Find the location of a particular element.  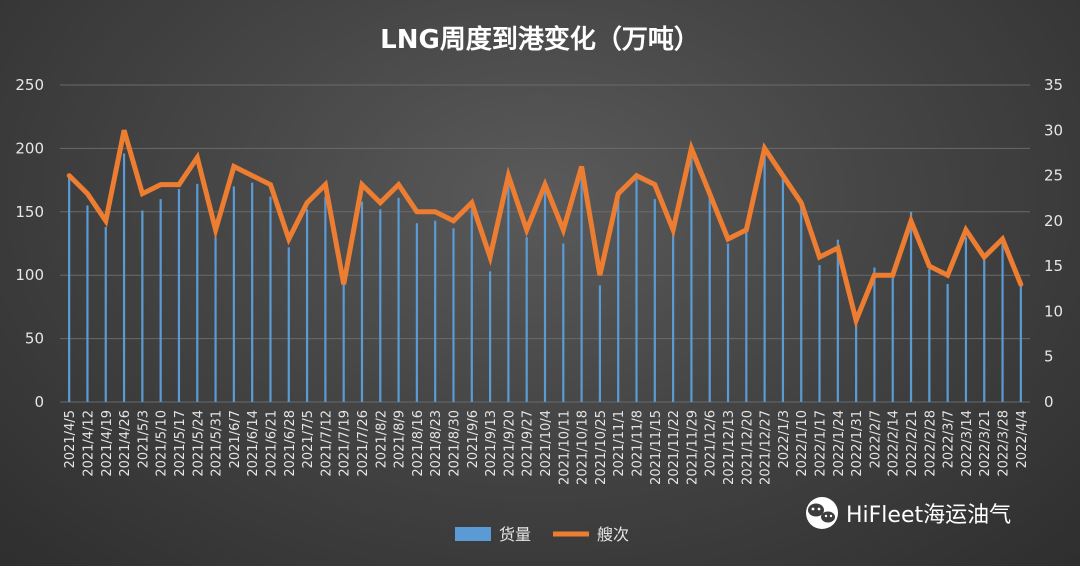

left-y-tick-label: 150 is located at coordinates (29, 212).